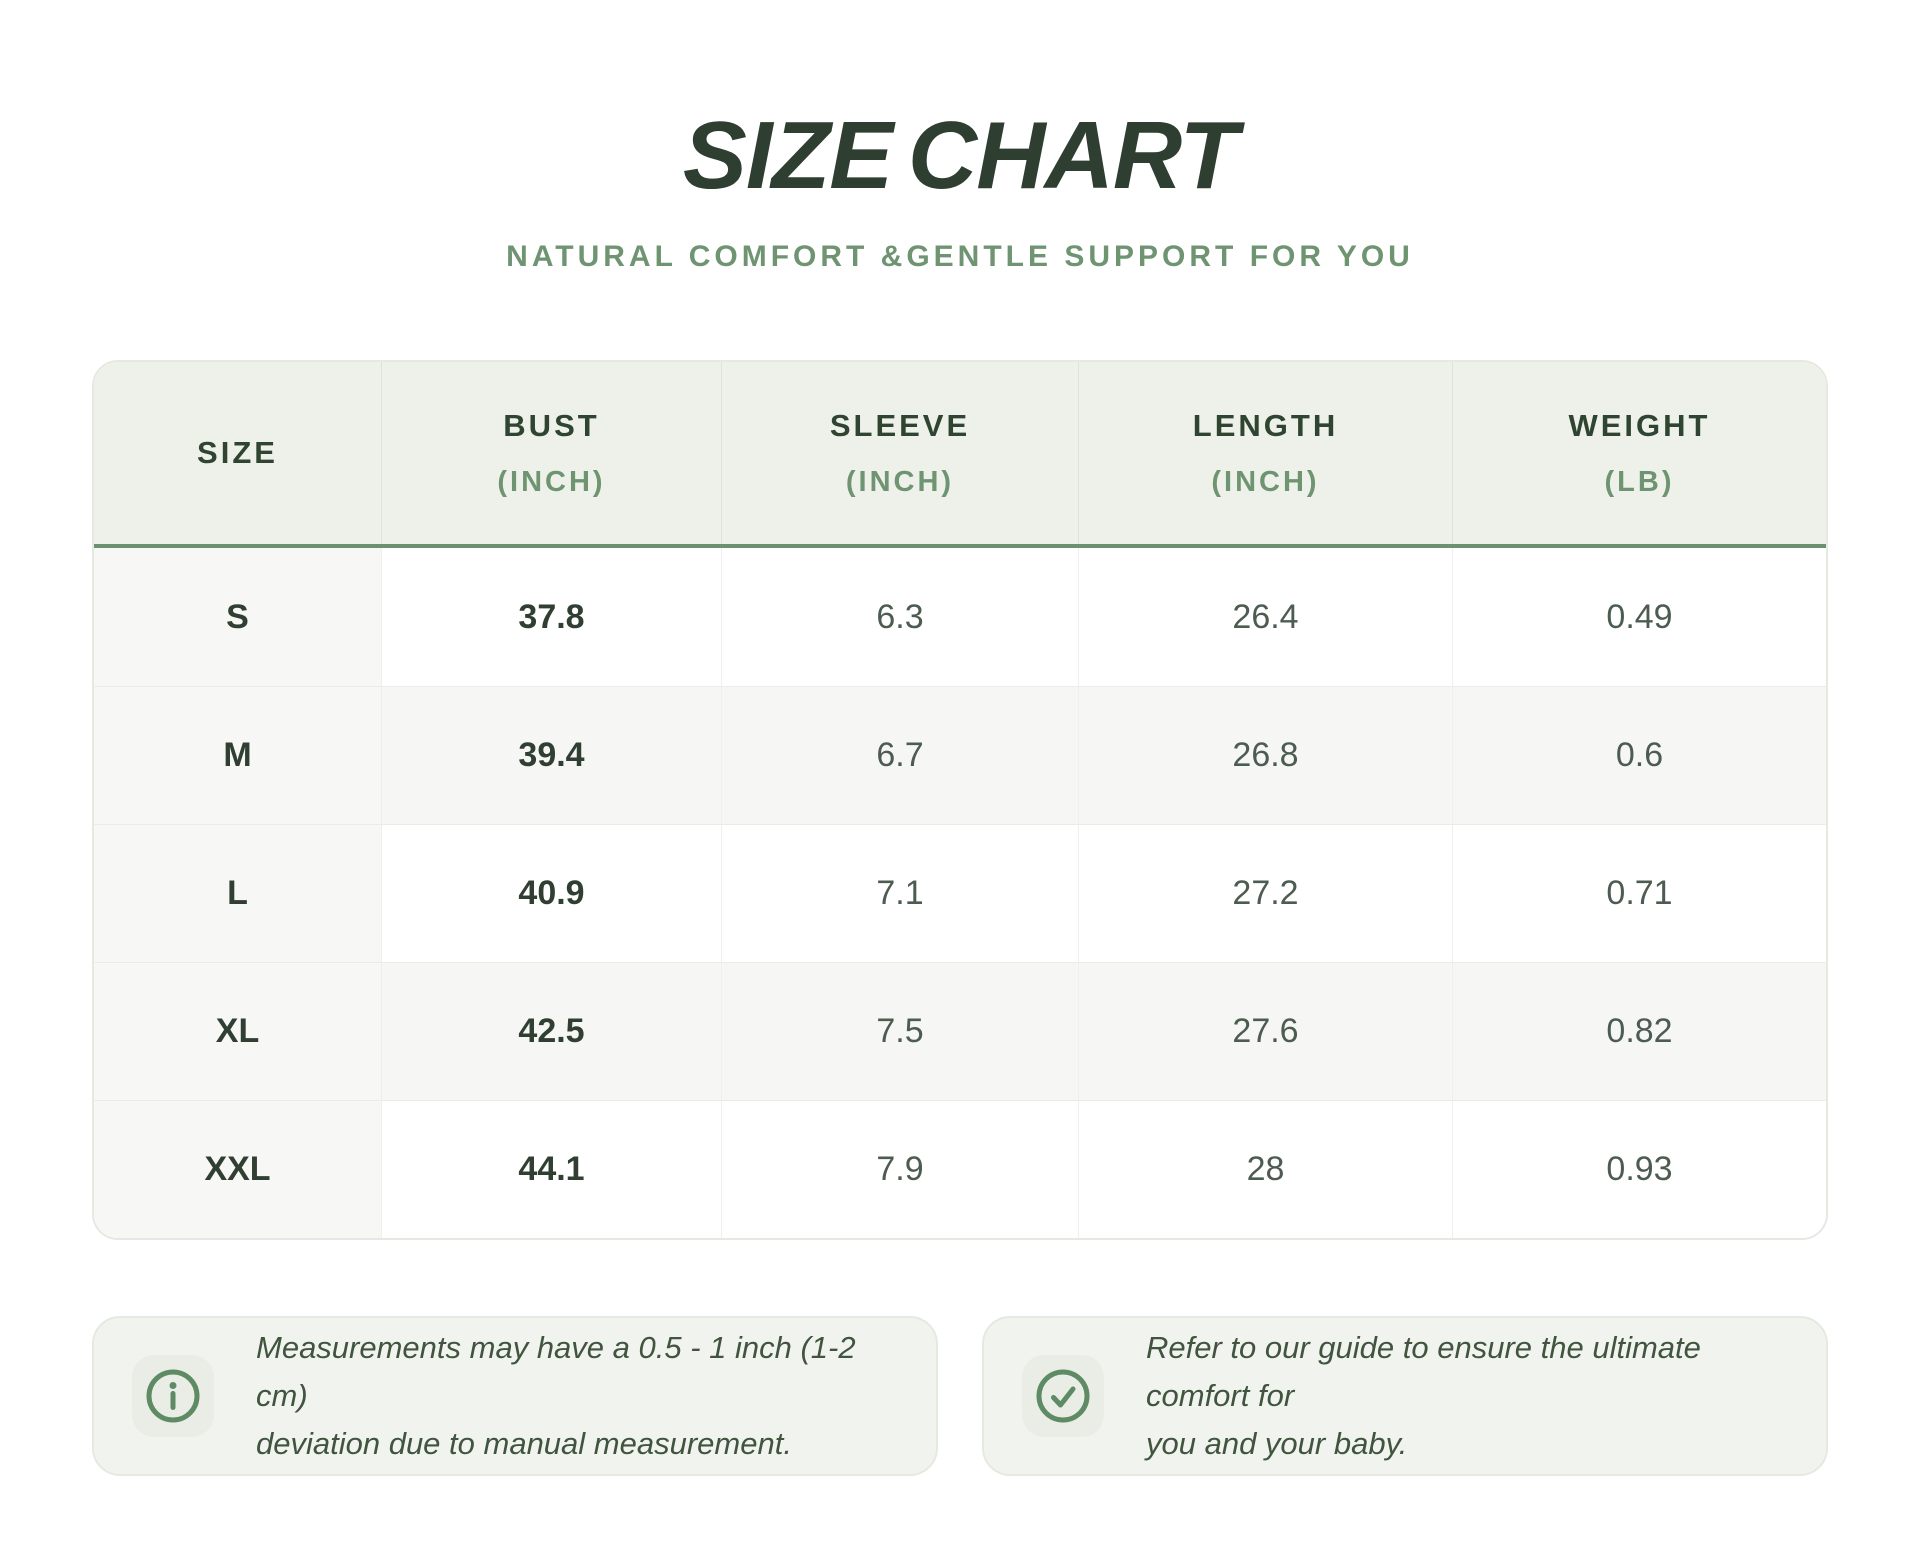 The width and height of the screenshot is (1920, 1567). What do you see at coordinates (960, 155) in the screenshot?
I see `page-title: SIZE CHART` at bounding box center [960, 155].